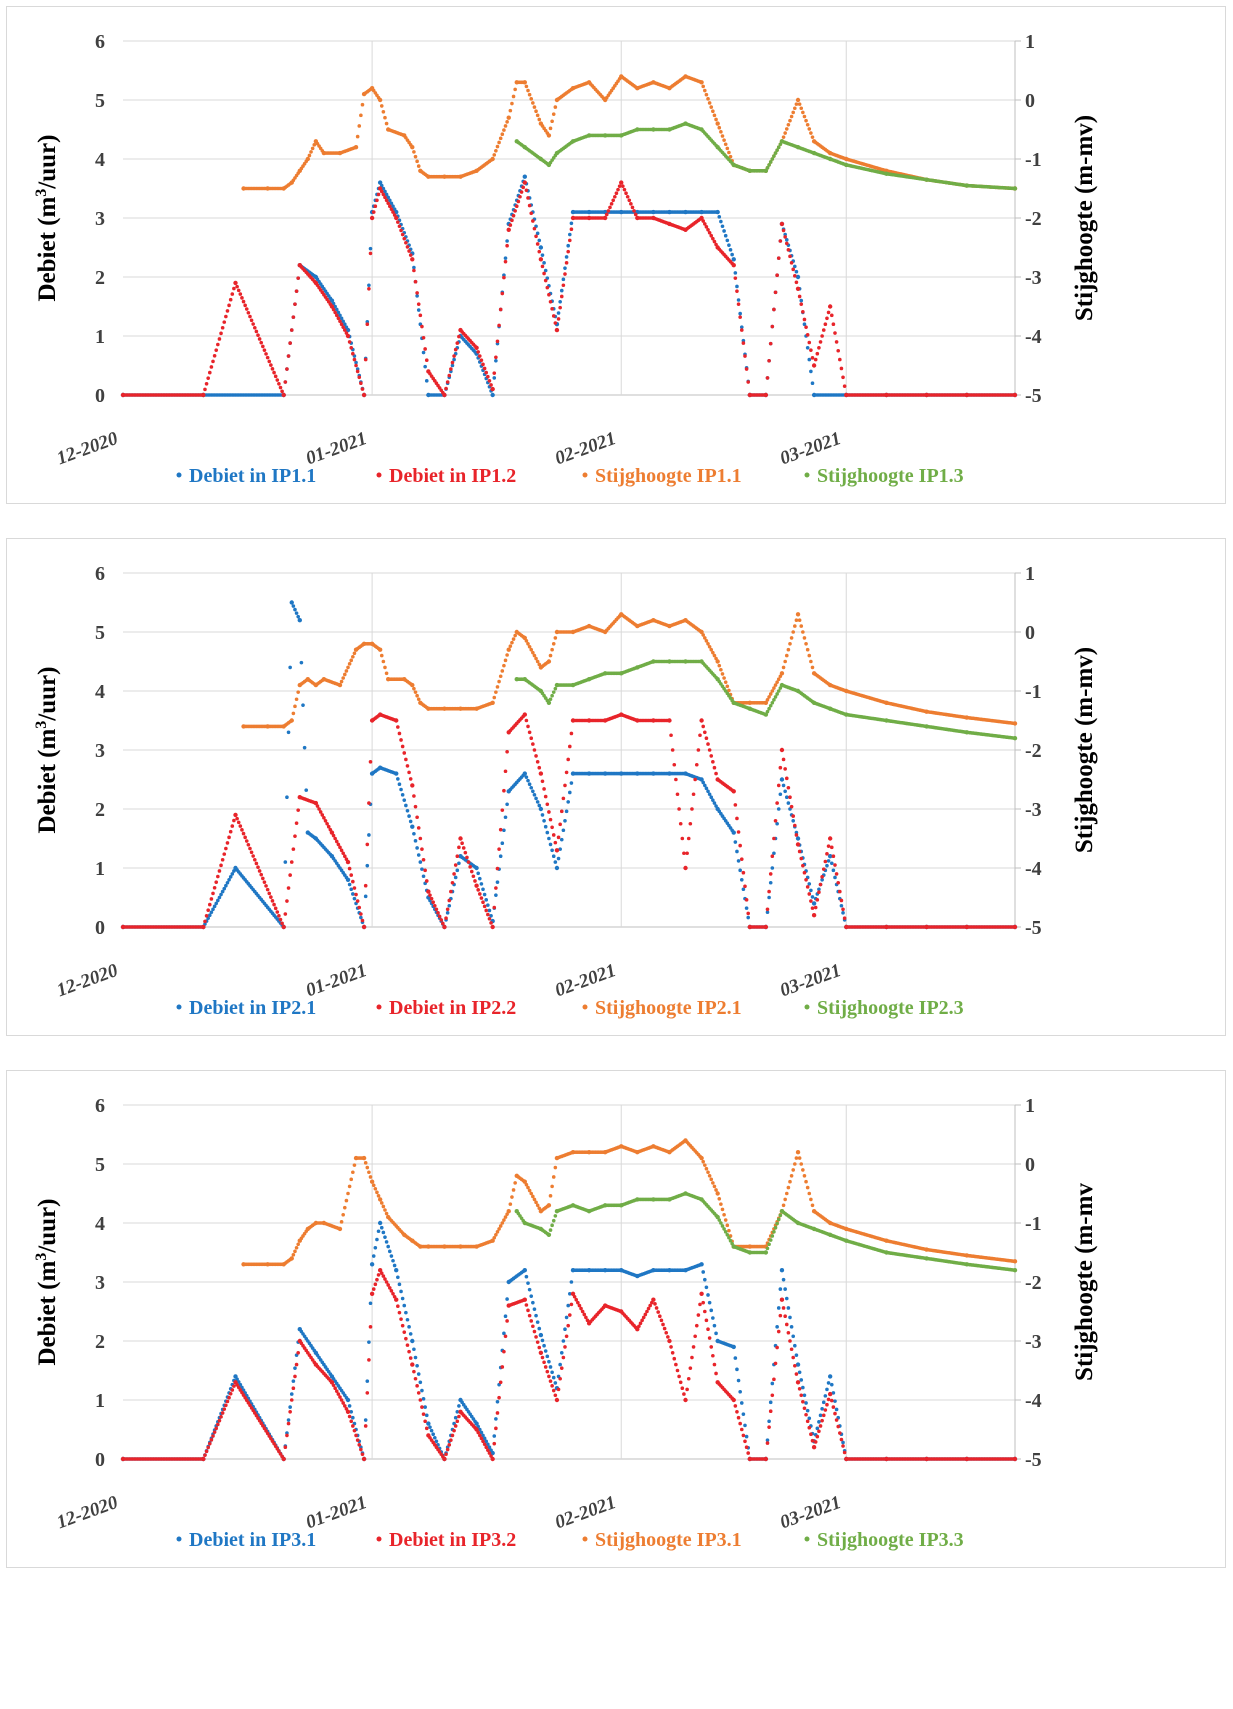 The height and width of the screenshot is (1709, 1233). Describe the element at coordinates (1033, 219) in the screenshot. I see `y-right-tick-label: -2` at that location.